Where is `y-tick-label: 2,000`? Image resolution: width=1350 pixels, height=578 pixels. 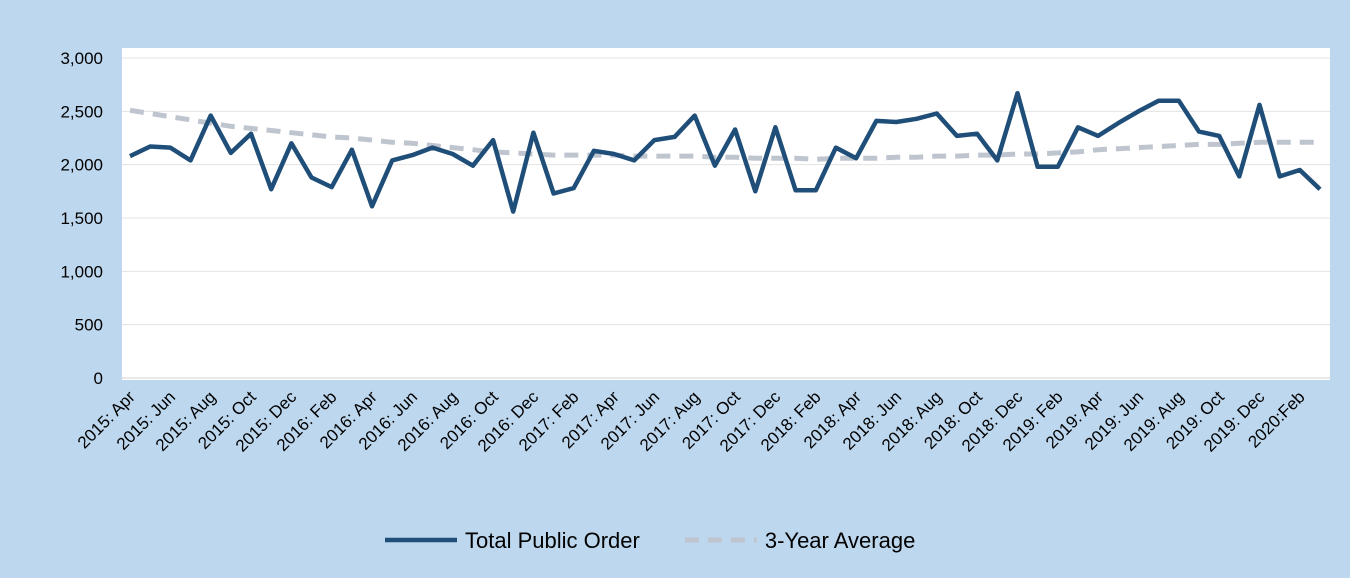 y-tick-label: 2,000 is located at coordinates (81, 165).